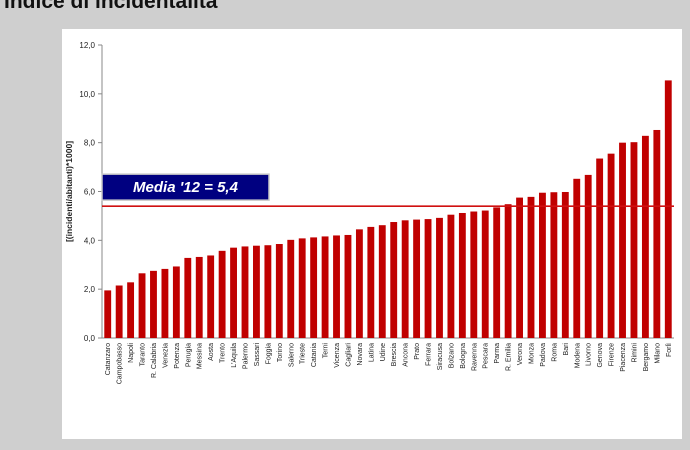 The height and width of the screenshot is (450, 690). What do you see at coordinates (87, 45) in the screenshot?
I see `y-tick-label: 12,0` at bounding box center [87, 45].